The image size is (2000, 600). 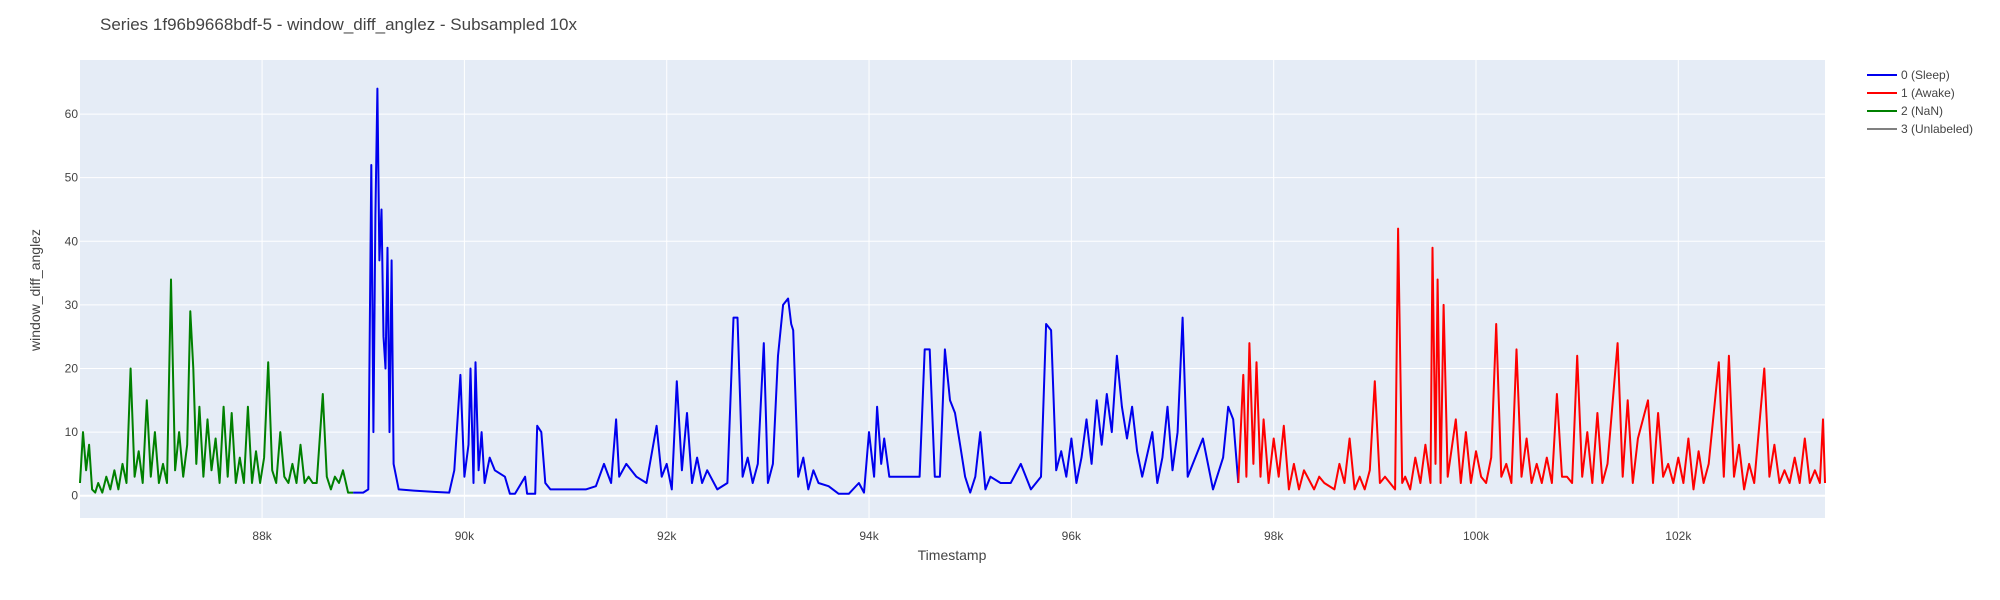 I want to click on legend-label: 1 (Awake), so click(x=1928, y=93).